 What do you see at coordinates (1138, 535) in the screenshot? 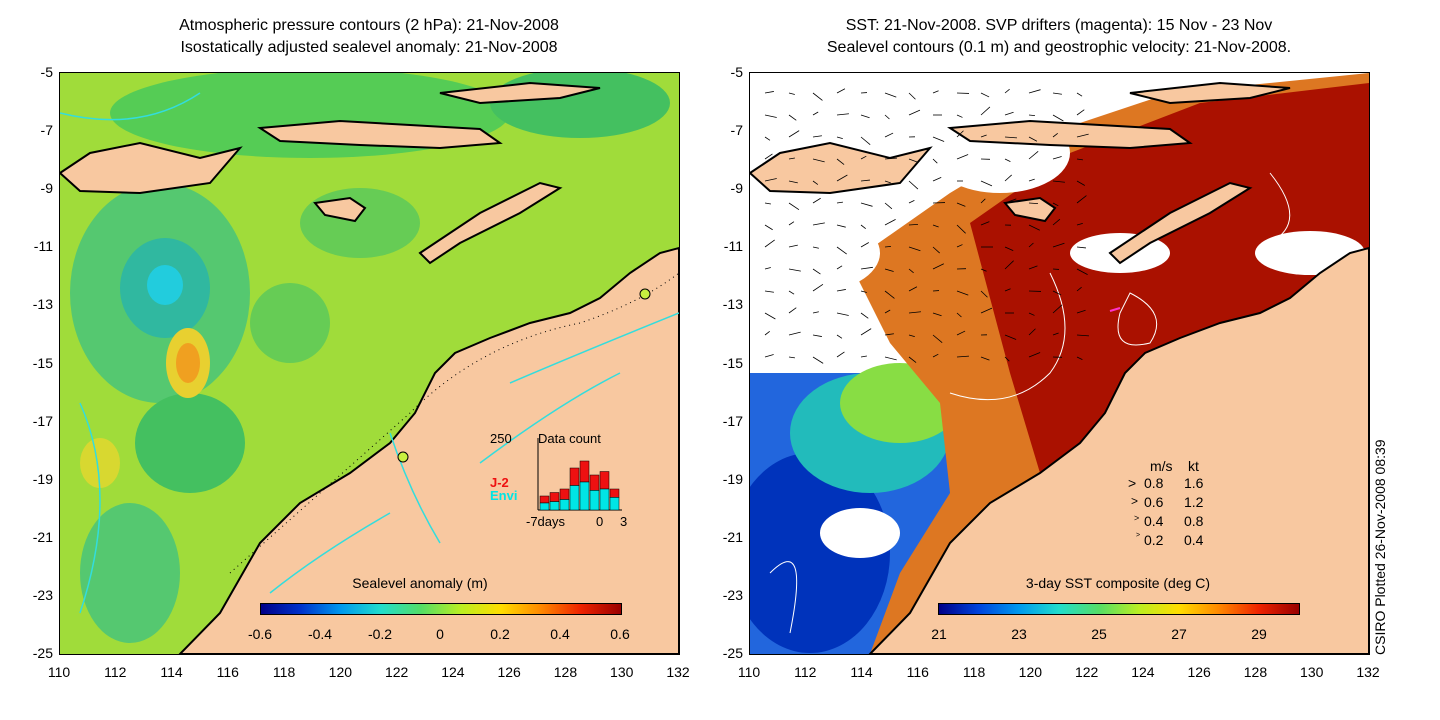
I see `legend-arrow-4: >` at bounding box center [1138, 535].